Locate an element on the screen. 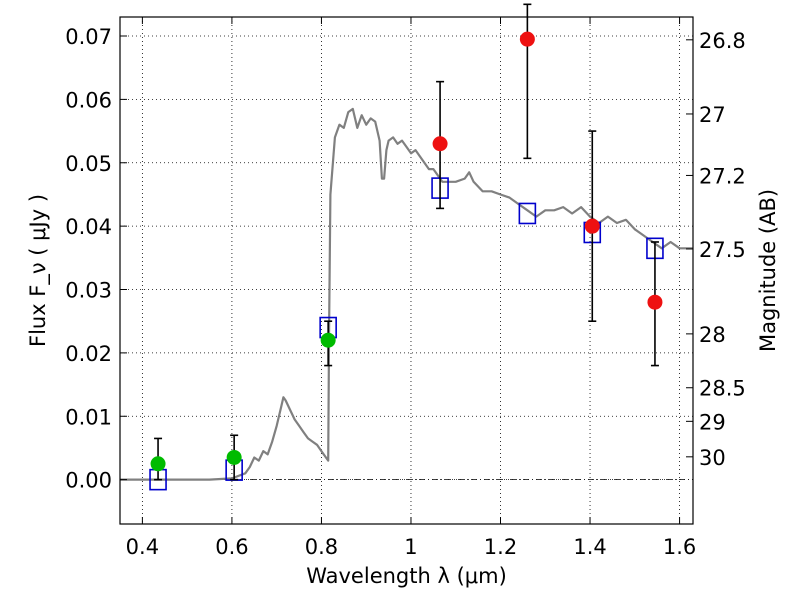  y2-tick-label: 28.5 is located at coordinates (722, 389).